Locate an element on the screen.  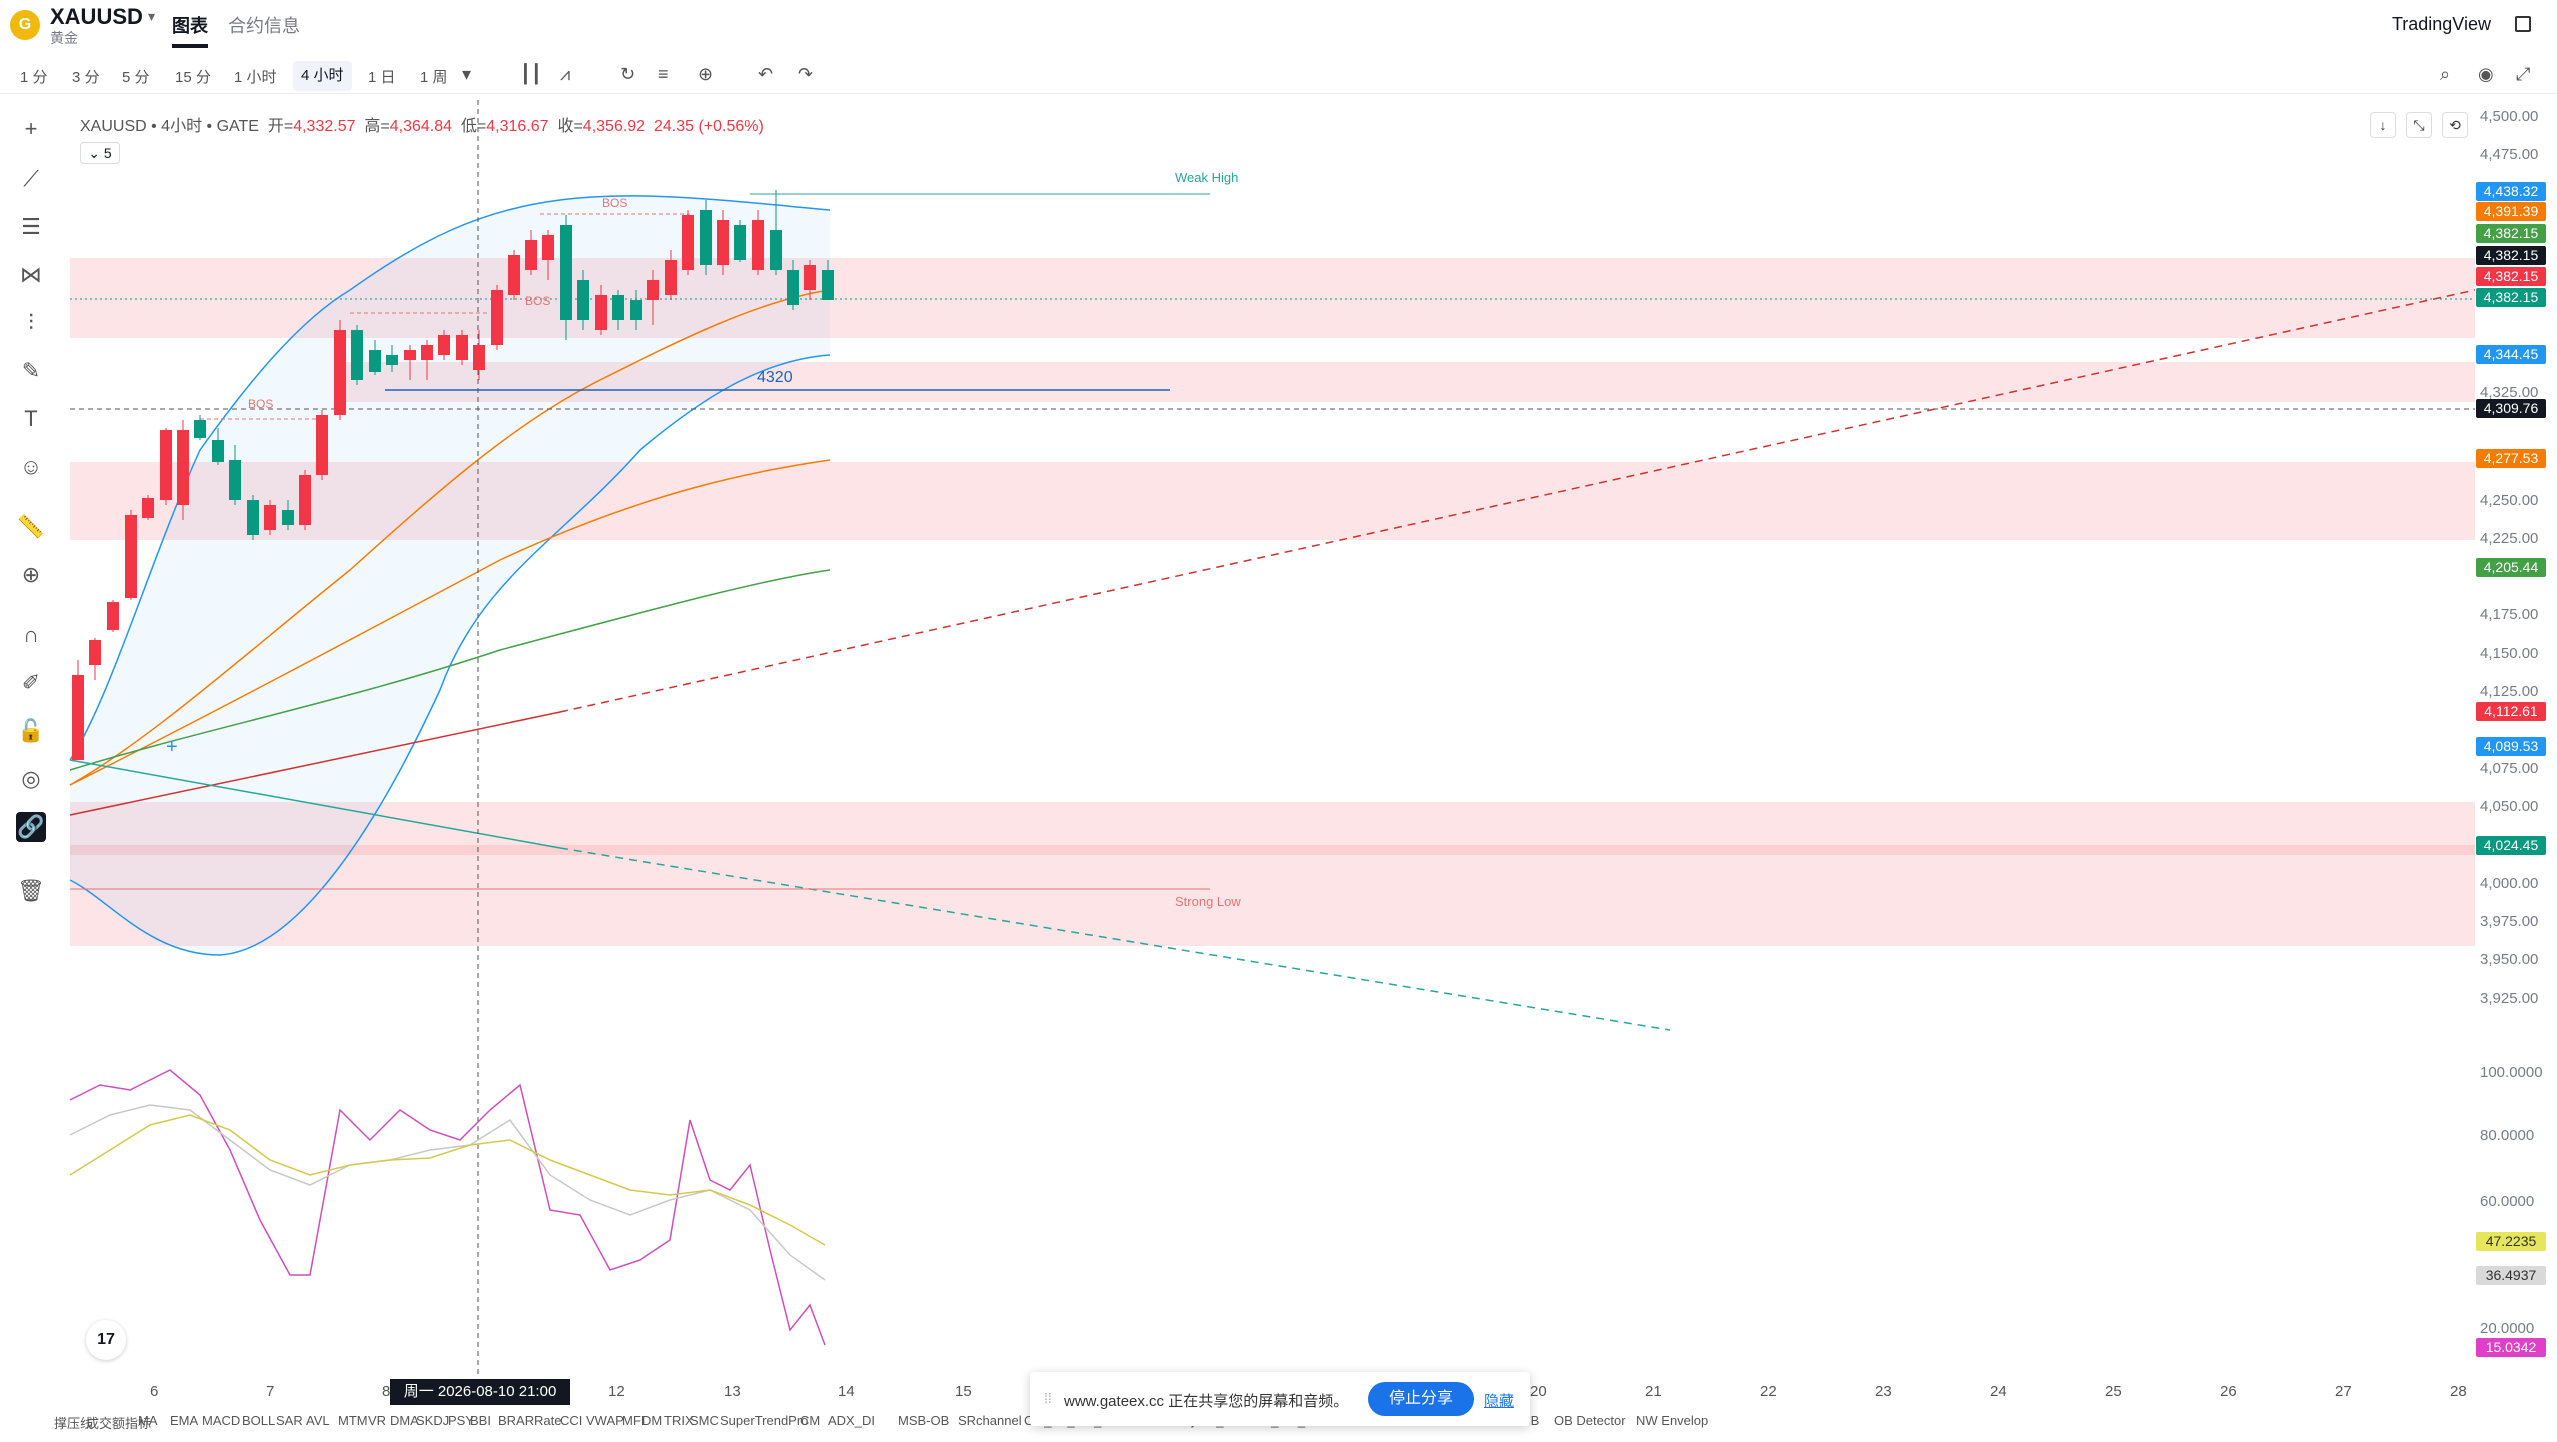
scroll-down-icon: ↓ is located at coordinates (2383, 125).